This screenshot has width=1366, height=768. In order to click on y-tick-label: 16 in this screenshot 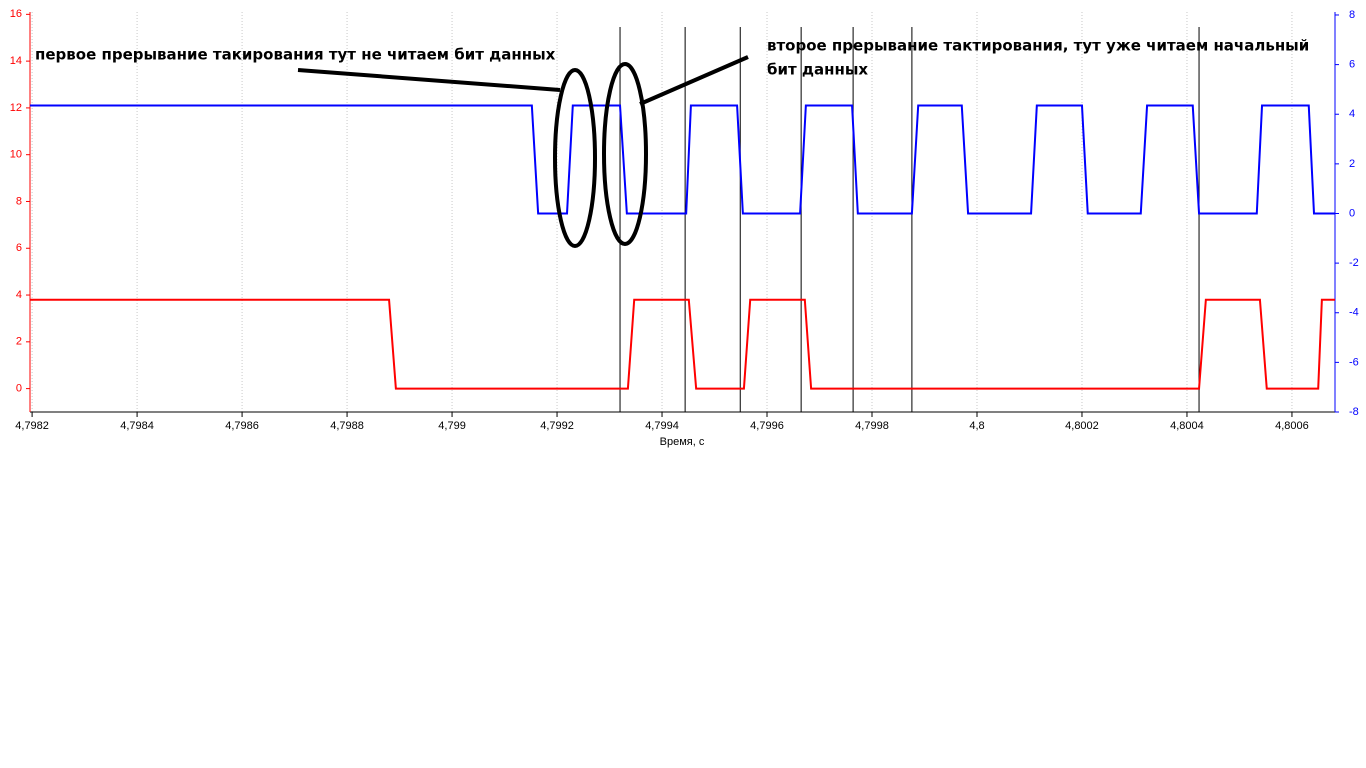, I will do `click(16, 14)`.